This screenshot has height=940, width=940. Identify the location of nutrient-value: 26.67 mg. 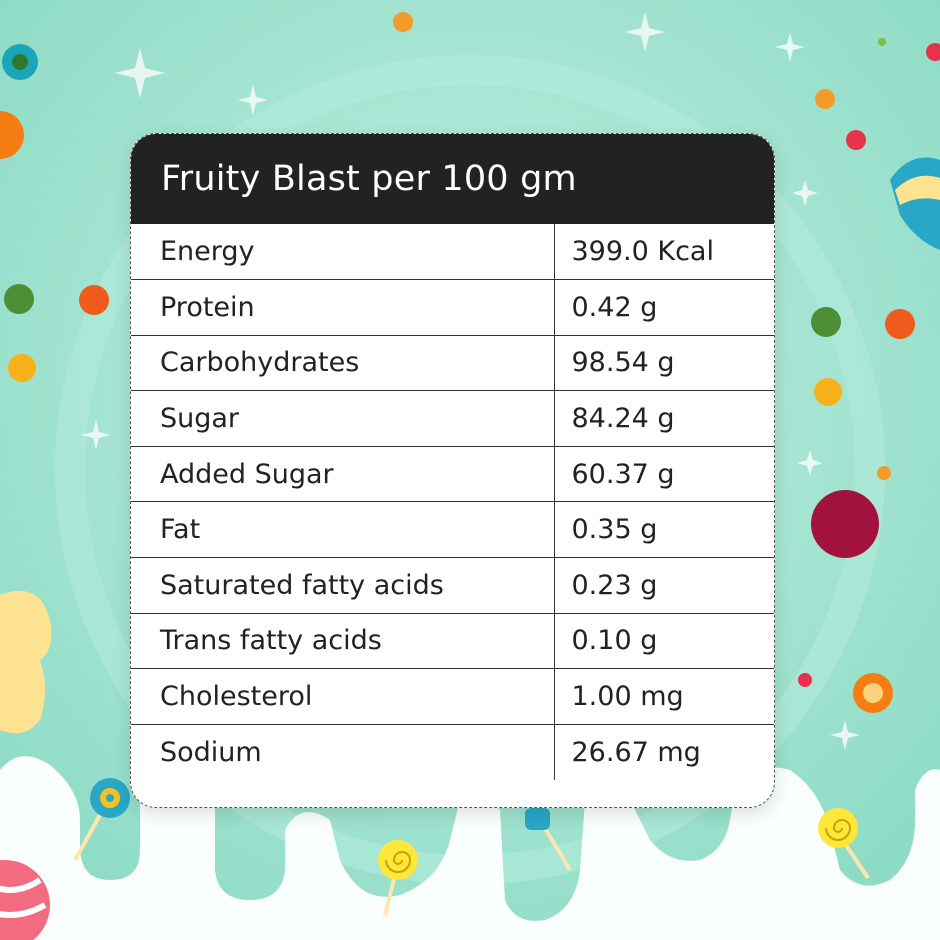
(636, 752).